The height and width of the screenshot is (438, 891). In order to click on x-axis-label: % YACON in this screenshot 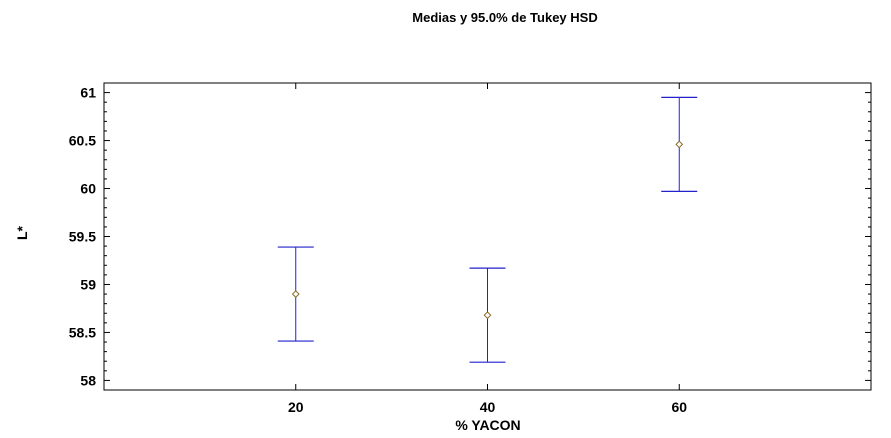, I will do `click(487, 425)`.